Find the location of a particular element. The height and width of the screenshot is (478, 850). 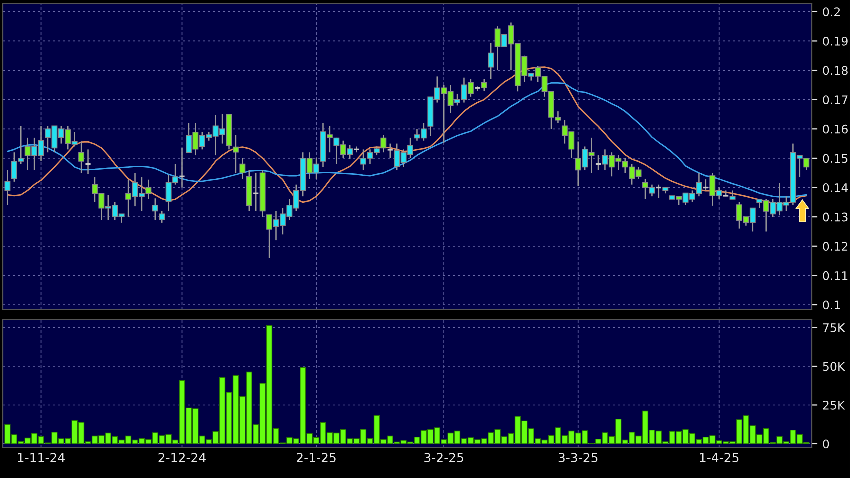

y-tick-label: 0.16 is located at coordinates (835, 129).